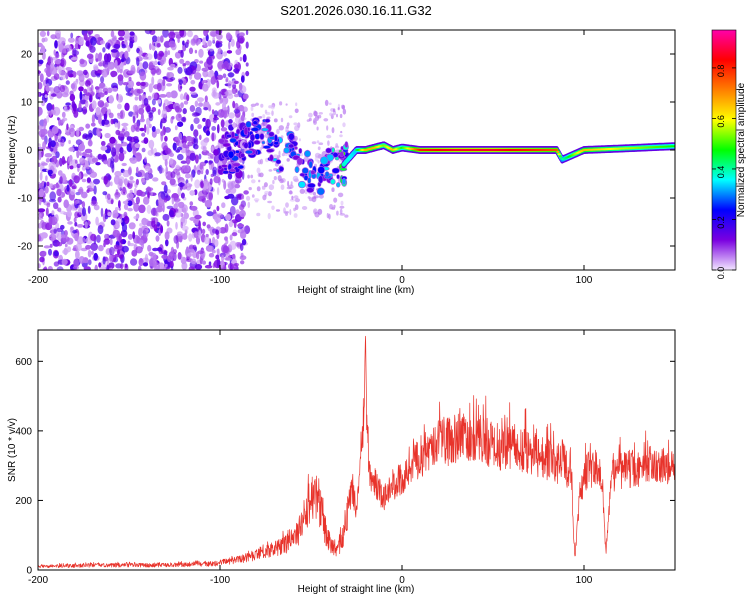  I want to click on spectrogram-xlabel: Height of straight line (km), so click(356, 290).